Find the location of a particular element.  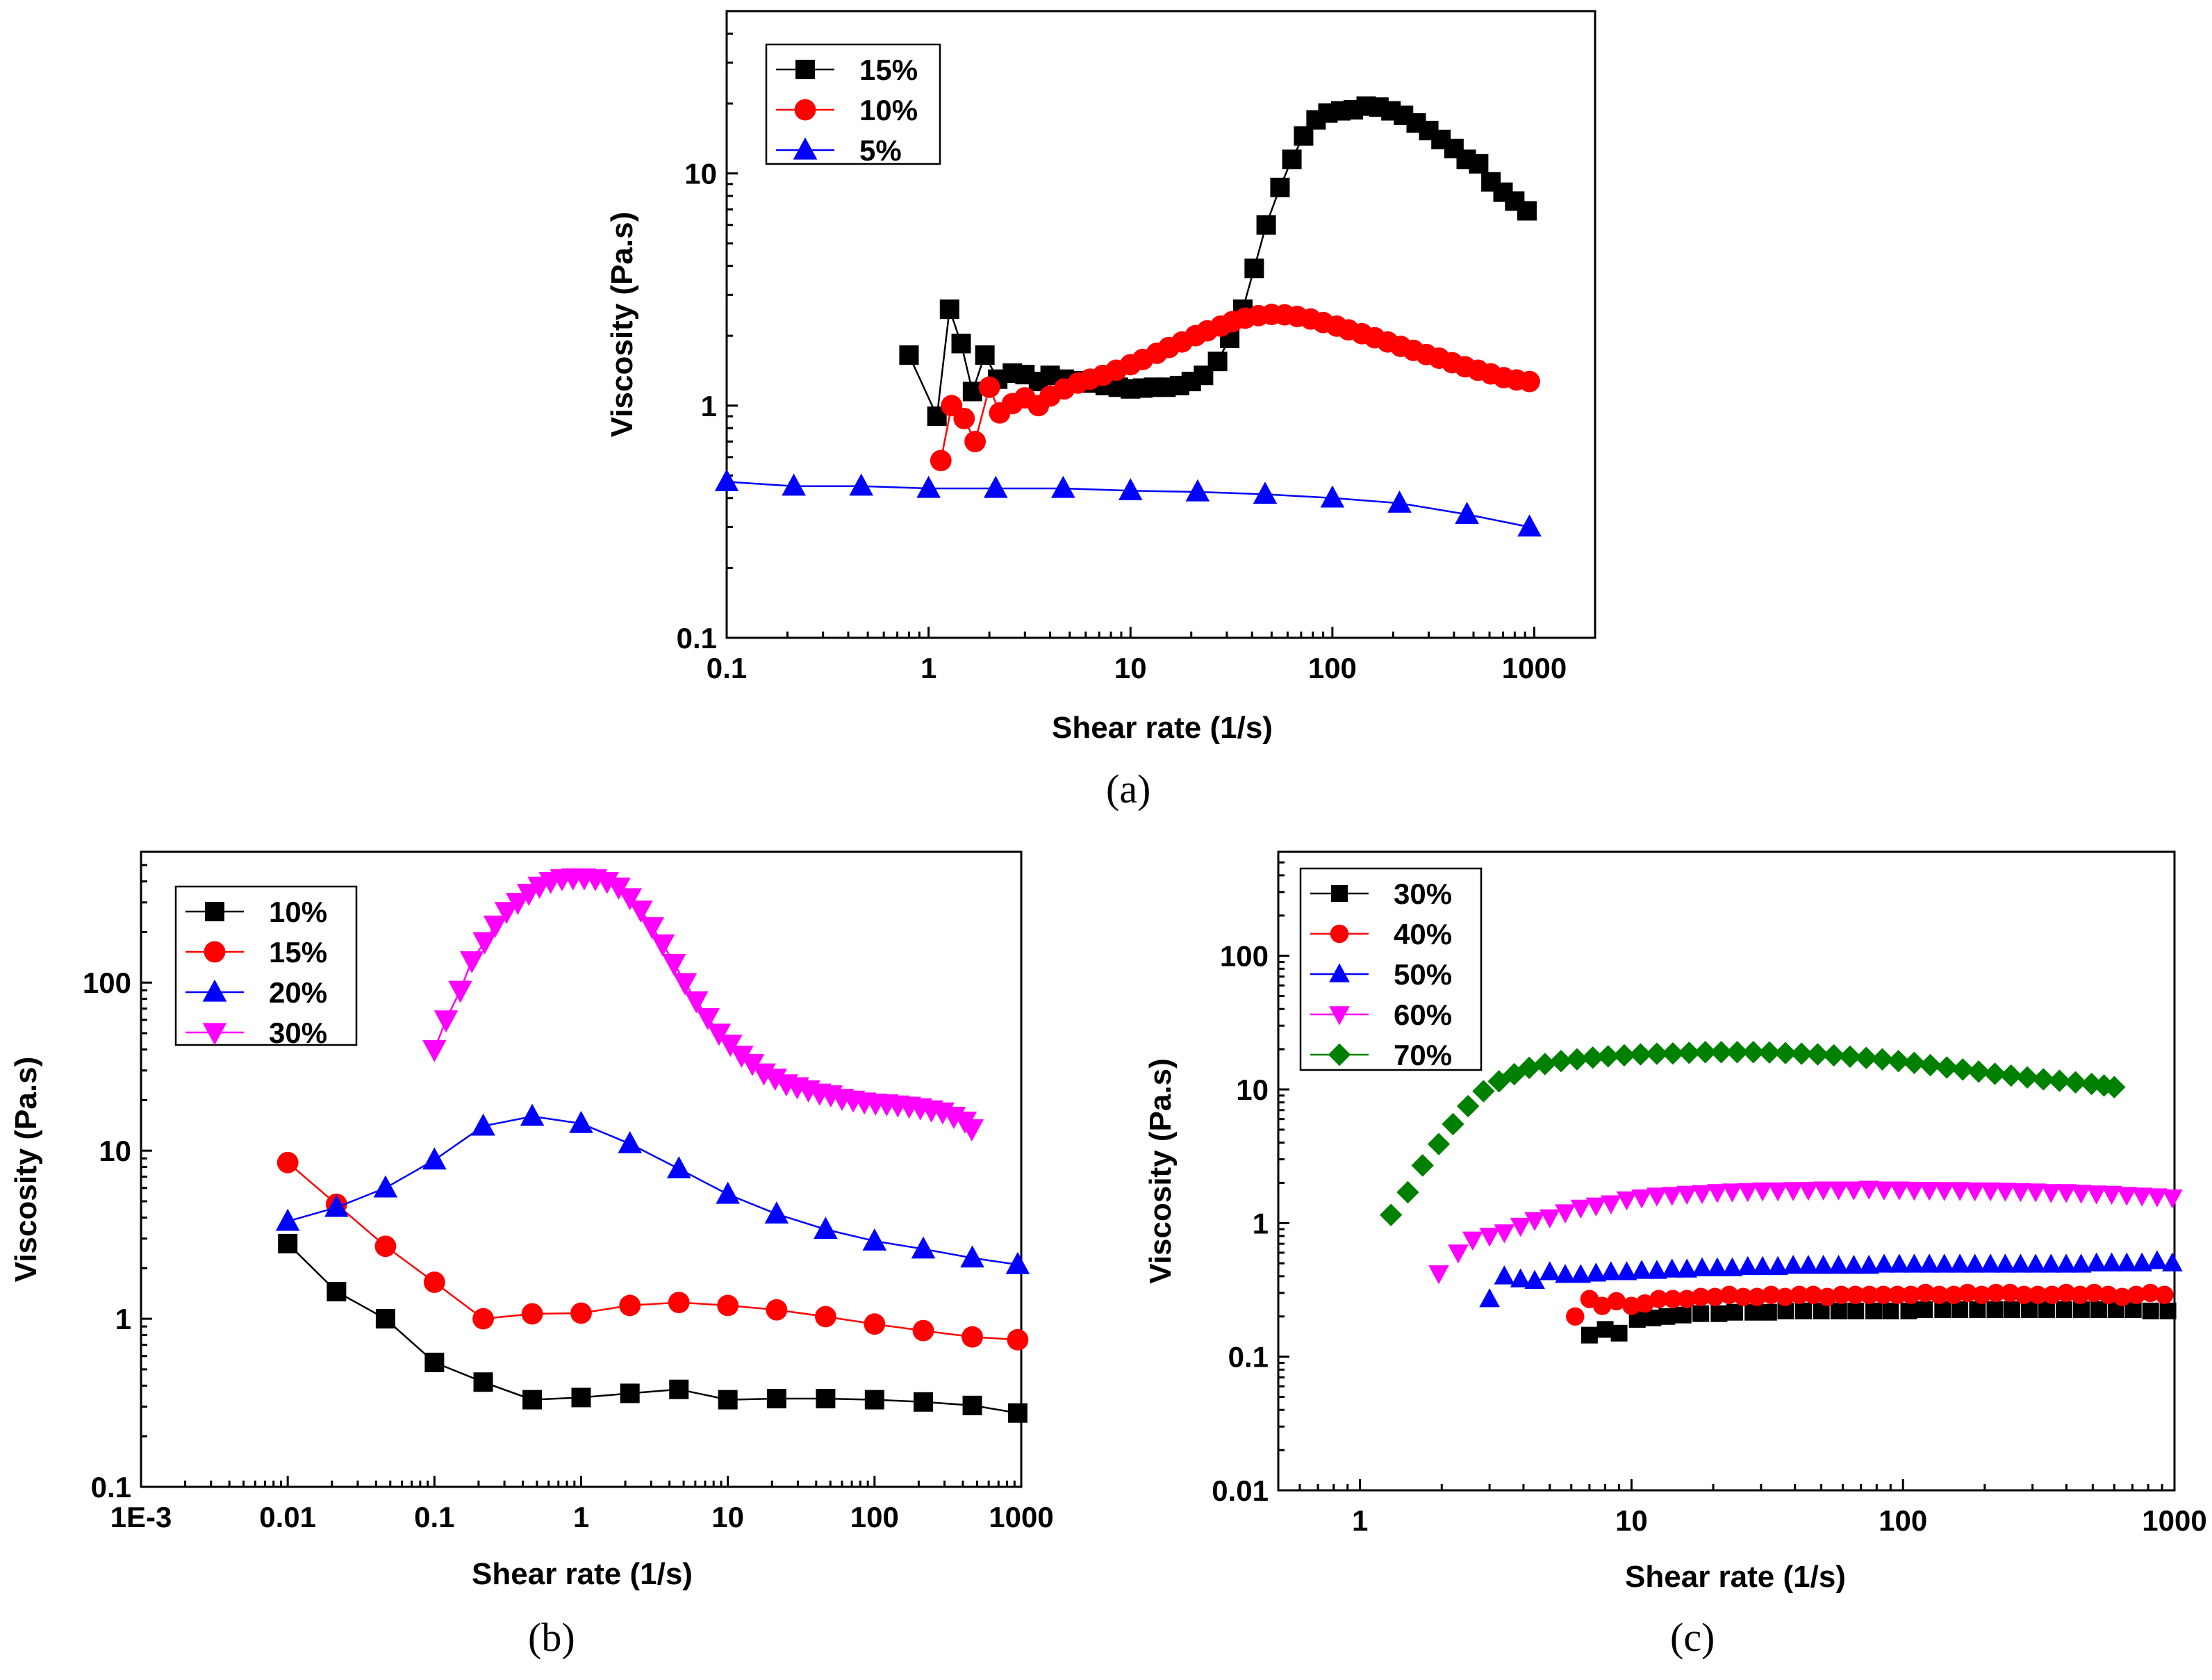

legend: 10% 15% 20% 30% is located at coordinates (266, 967).